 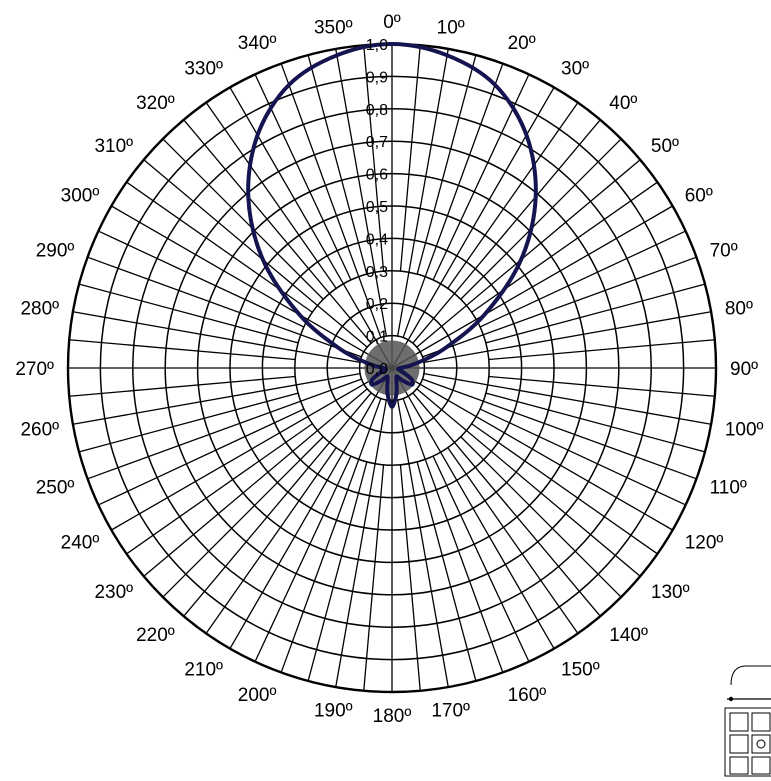 What do you see at coordinates (724, 250) in the screenshot?
I see `angular-tick-label: 70º` at bounding box center [724, 250].